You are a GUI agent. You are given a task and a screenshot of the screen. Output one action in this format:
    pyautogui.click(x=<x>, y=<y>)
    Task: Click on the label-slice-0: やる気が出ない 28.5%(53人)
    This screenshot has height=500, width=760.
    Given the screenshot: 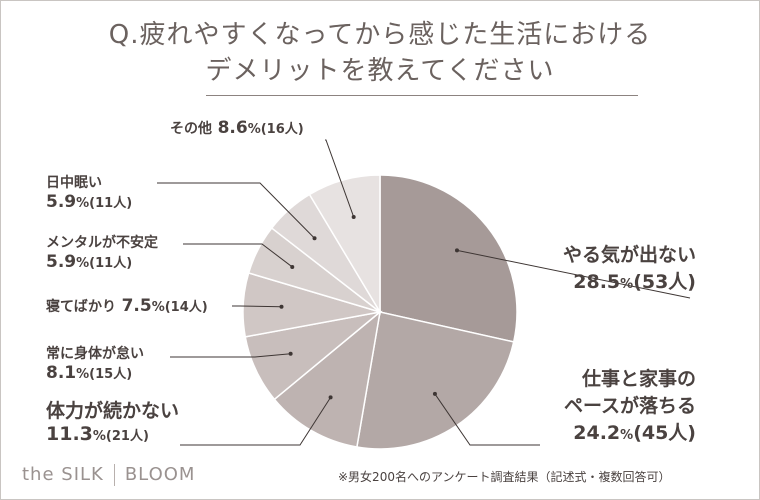 What is the action you would take?
    pyautogui.click(x=618, y=267)
    